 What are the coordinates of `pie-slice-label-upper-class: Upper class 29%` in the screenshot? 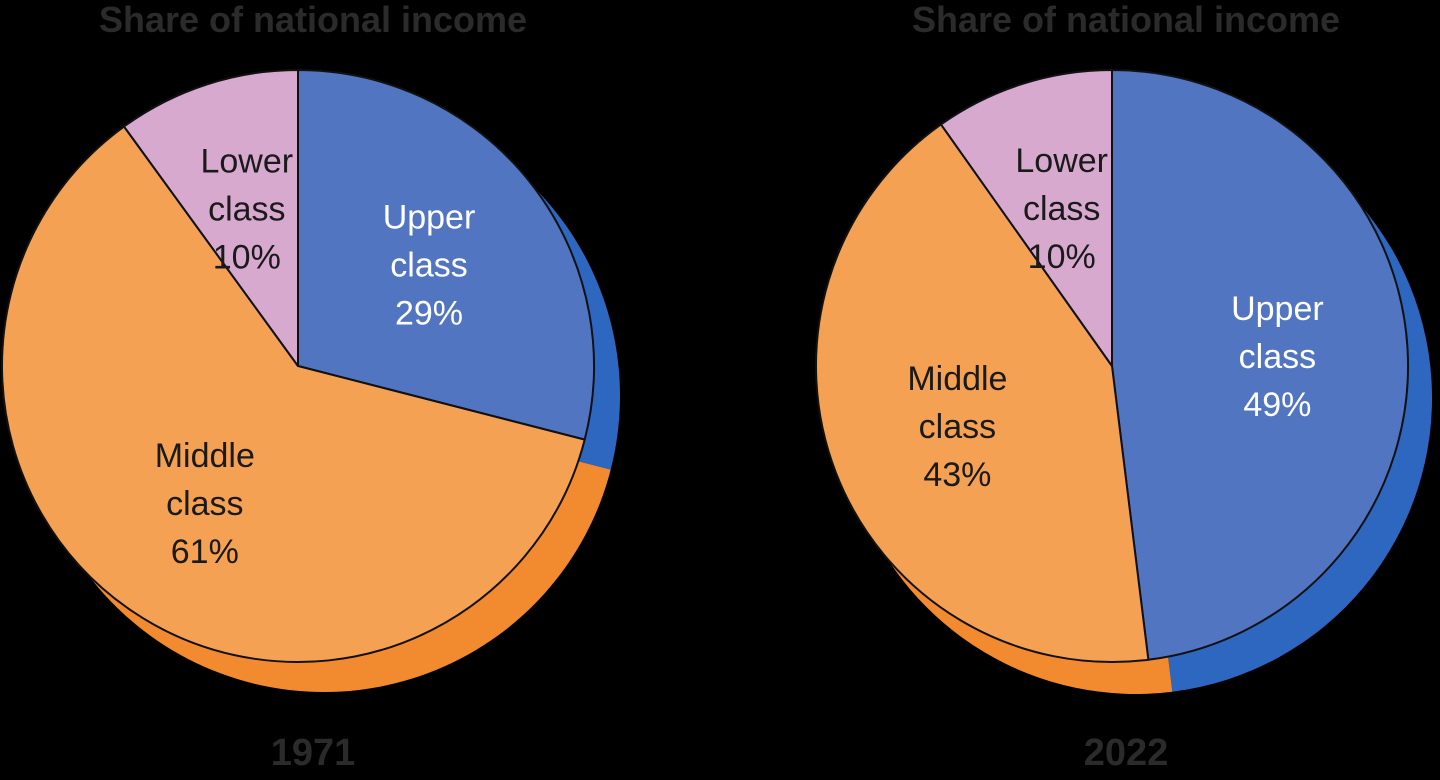 It's located at (429, 265).